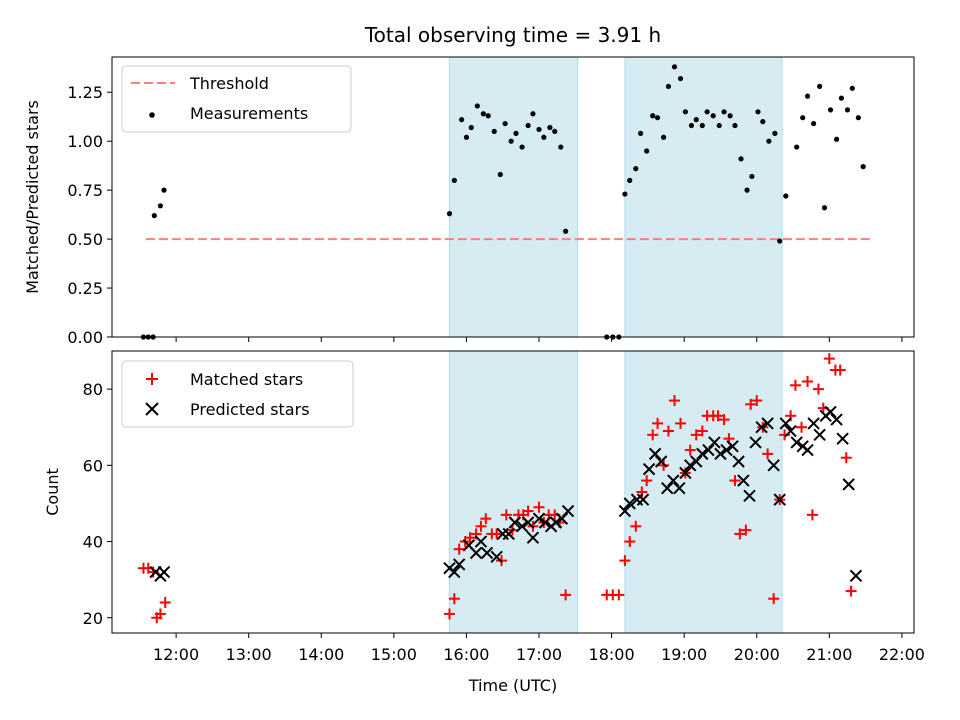 The width and height of the screenshot is (960, 720). What do you see at coordinates (394, 654) in the screenshot?
I see `x-tick-label: 15:00` at bounding box center [394, 654].